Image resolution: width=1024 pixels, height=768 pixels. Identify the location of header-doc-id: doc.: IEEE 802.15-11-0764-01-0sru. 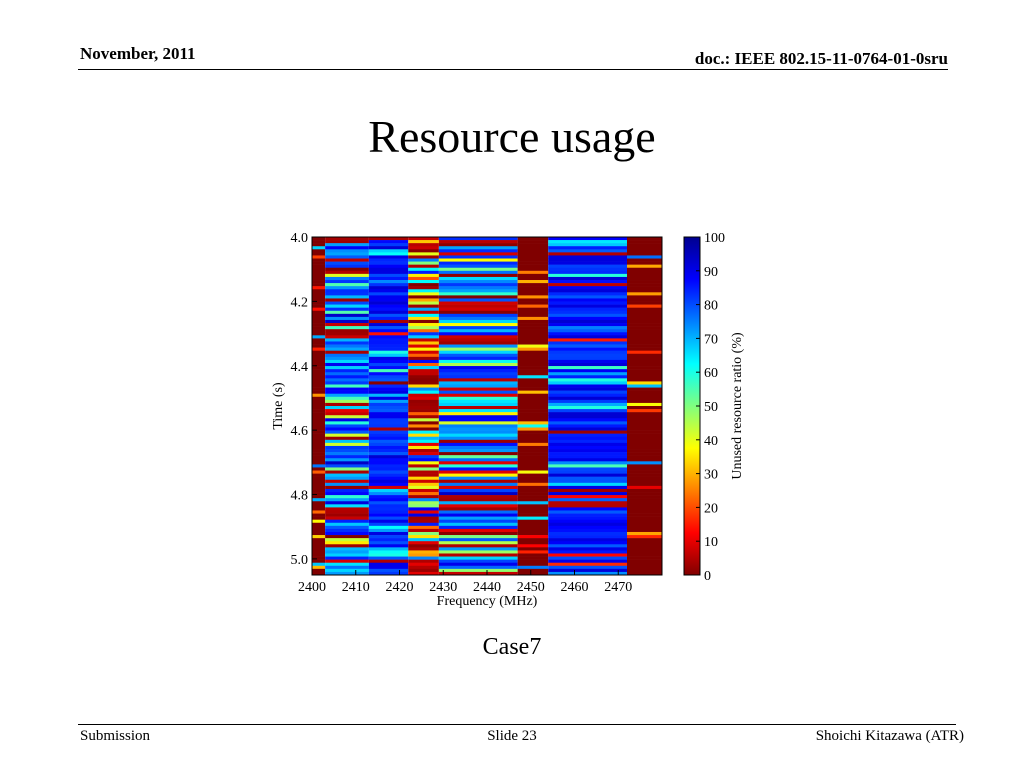
(821, 58).